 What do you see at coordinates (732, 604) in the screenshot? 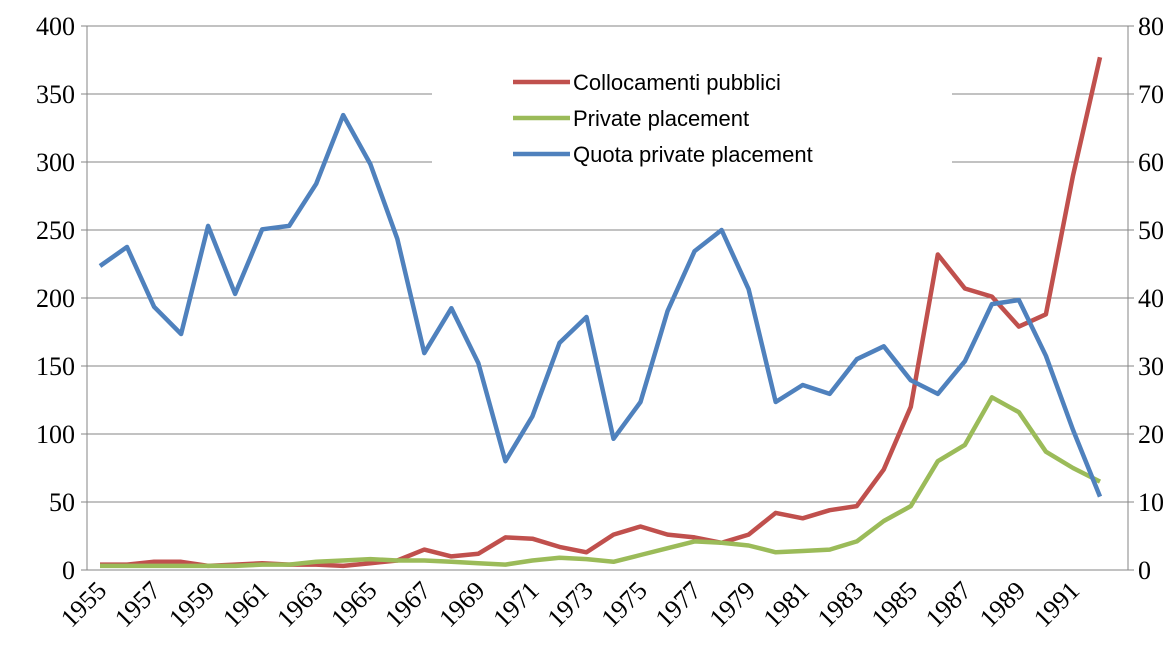
I see `x-tick-label: 1979` at bounding box center [732, 604].